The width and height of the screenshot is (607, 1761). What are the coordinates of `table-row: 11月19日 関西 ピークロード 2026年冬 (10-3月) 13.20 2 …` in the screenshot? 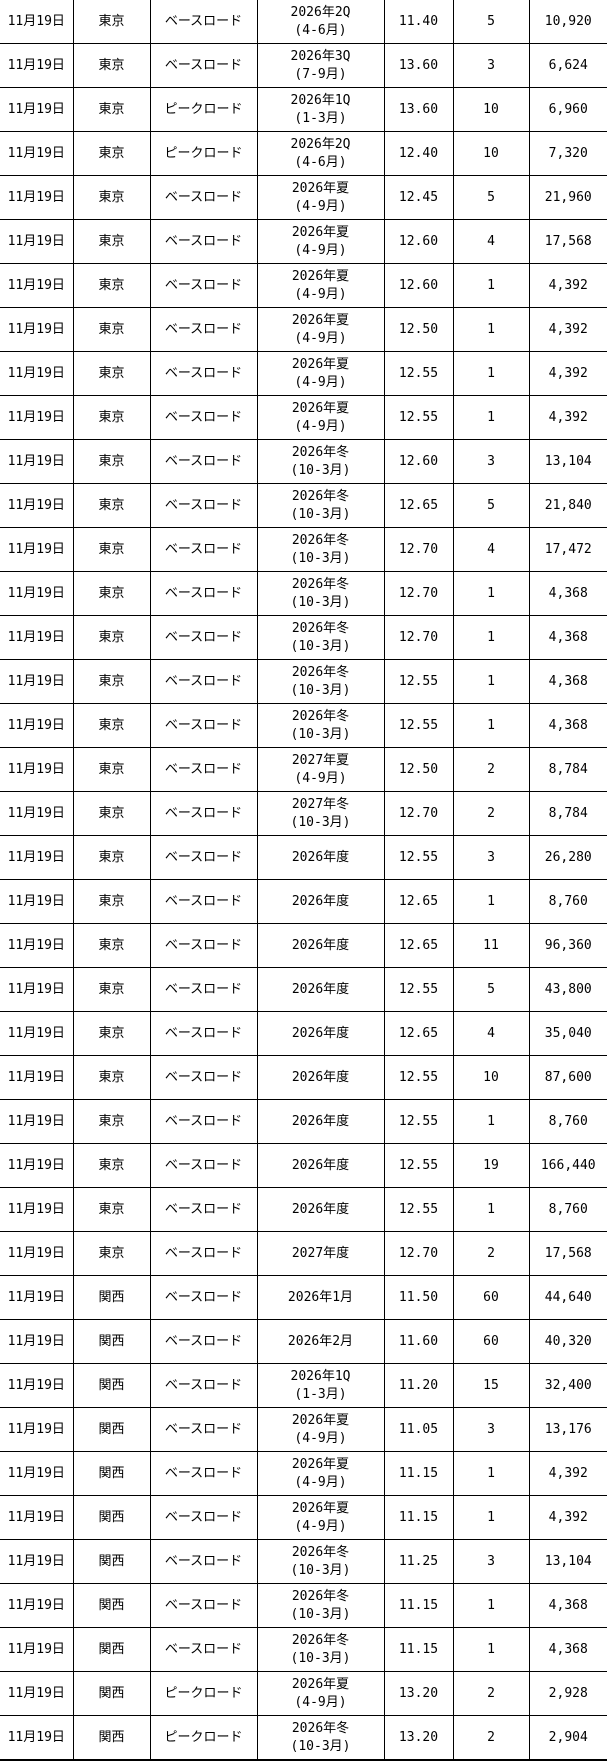 It's located at (303, 1738).